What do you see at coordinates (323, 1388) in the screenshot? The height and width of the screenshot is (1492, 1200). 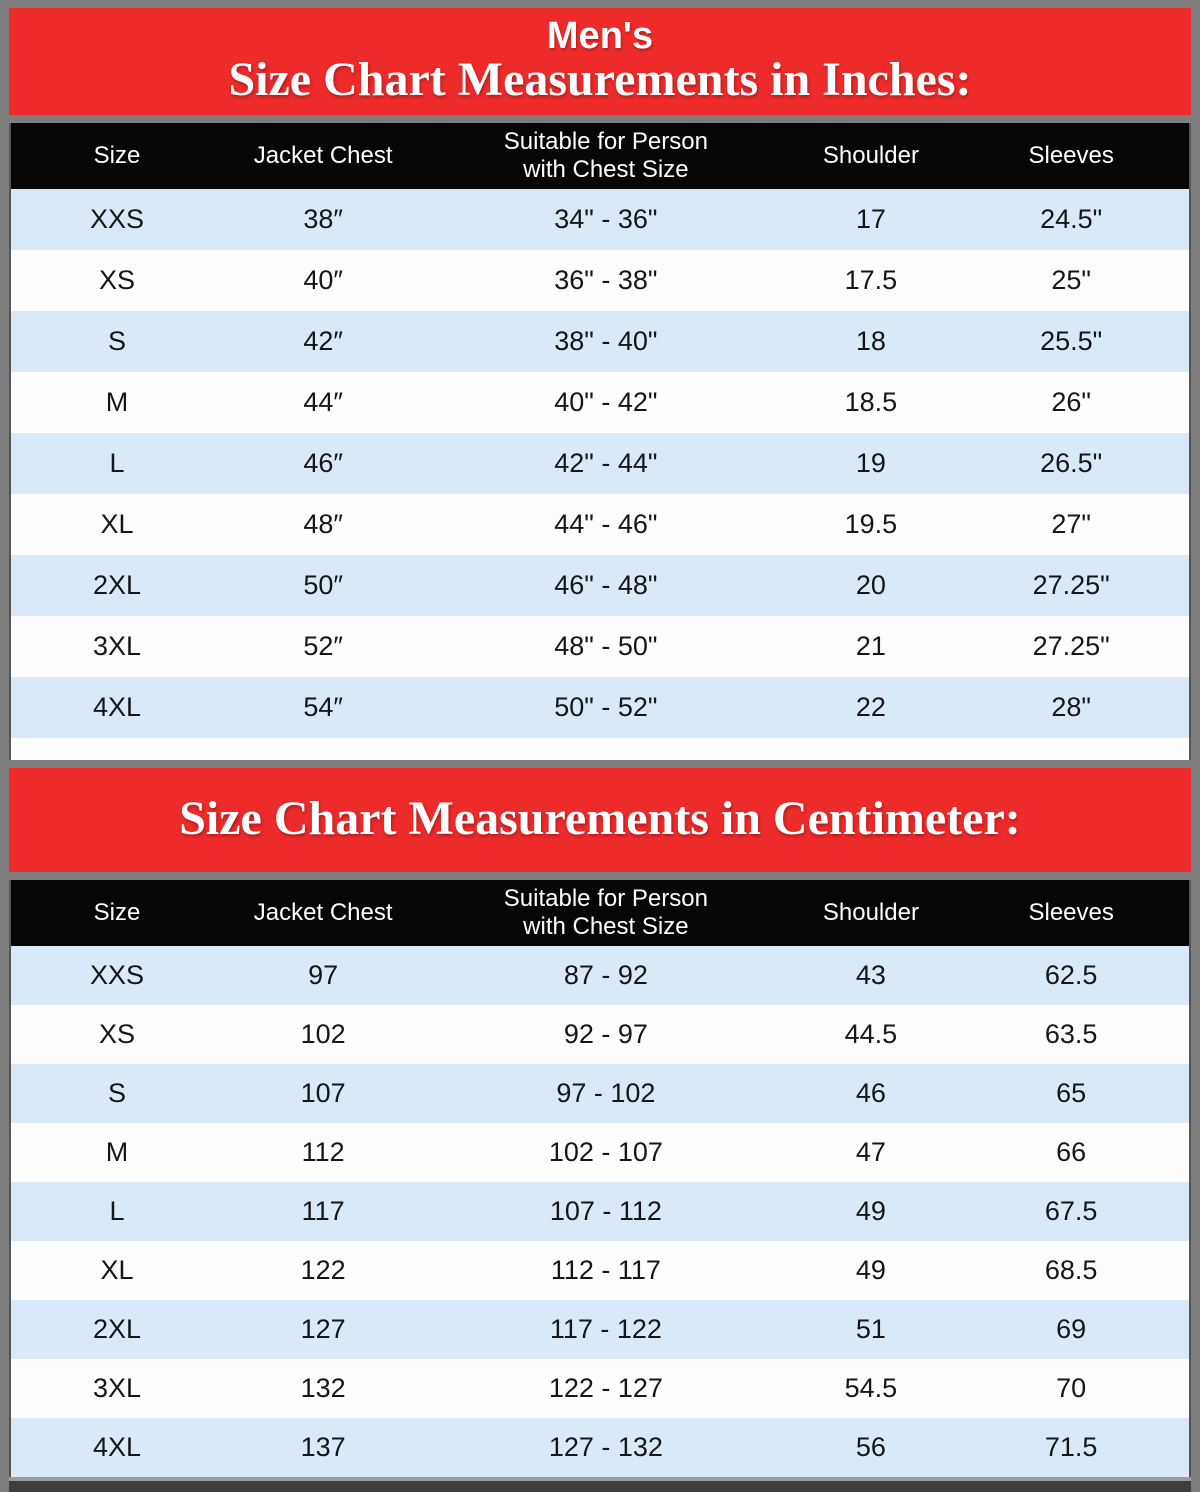 I see `jacket-chest-cell: 132` at bounding box center [323, 1388].